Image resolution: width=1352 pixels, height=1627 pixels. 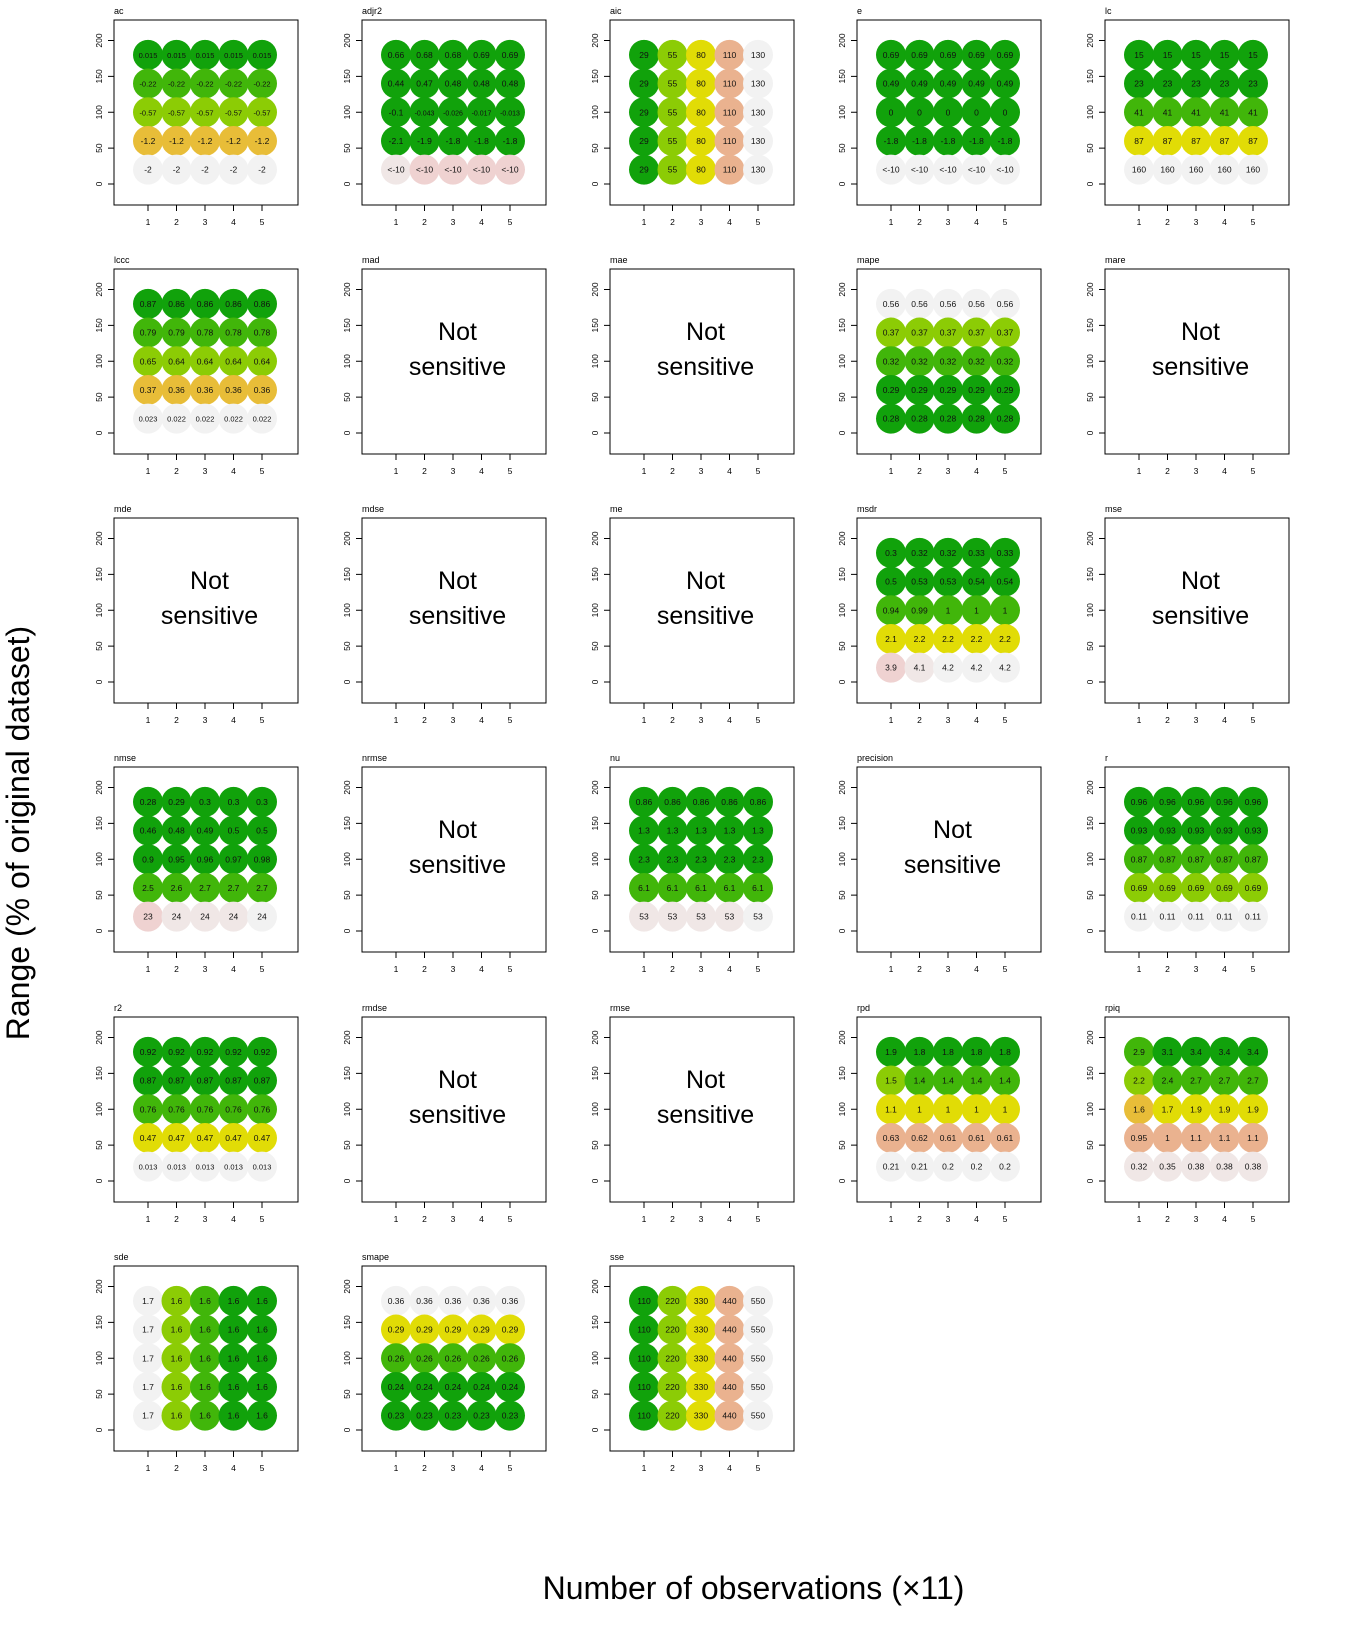 What do you see at coordinates (99, 681) in the screenshot?
I see `y-tick-label: 0` at bounding box center [99, 681].